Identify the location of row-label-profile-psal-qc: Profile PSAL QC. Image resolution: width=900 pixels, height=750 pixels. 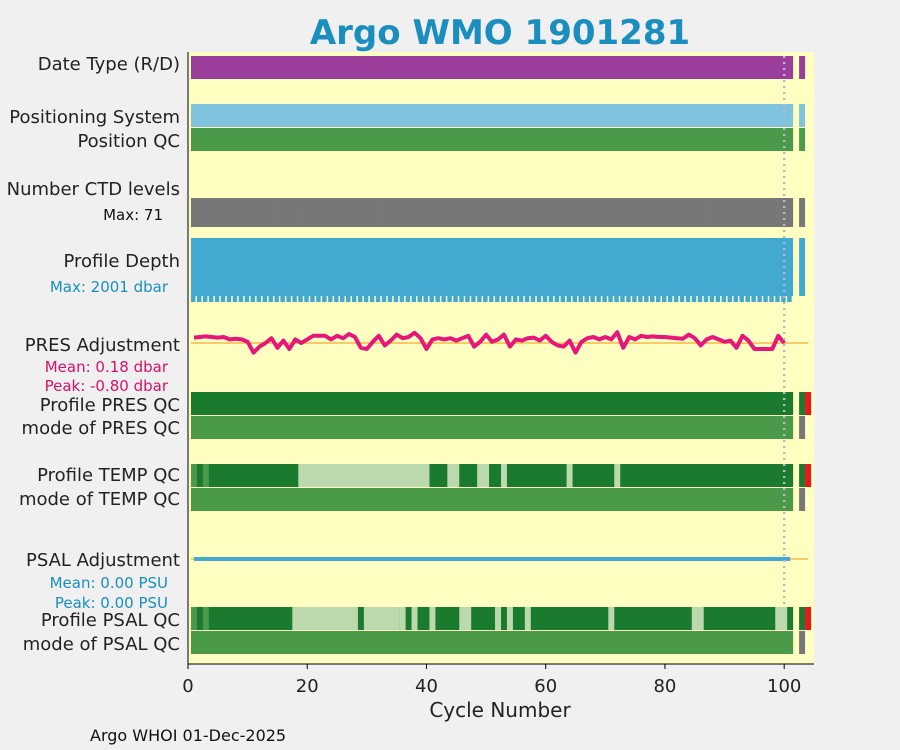
(110, 620).